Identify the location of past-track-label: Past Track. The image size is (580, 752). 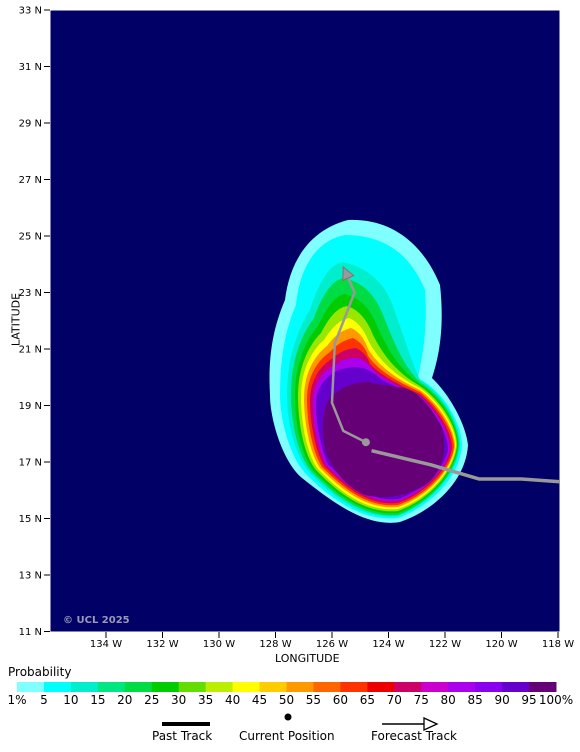
(182, 736).